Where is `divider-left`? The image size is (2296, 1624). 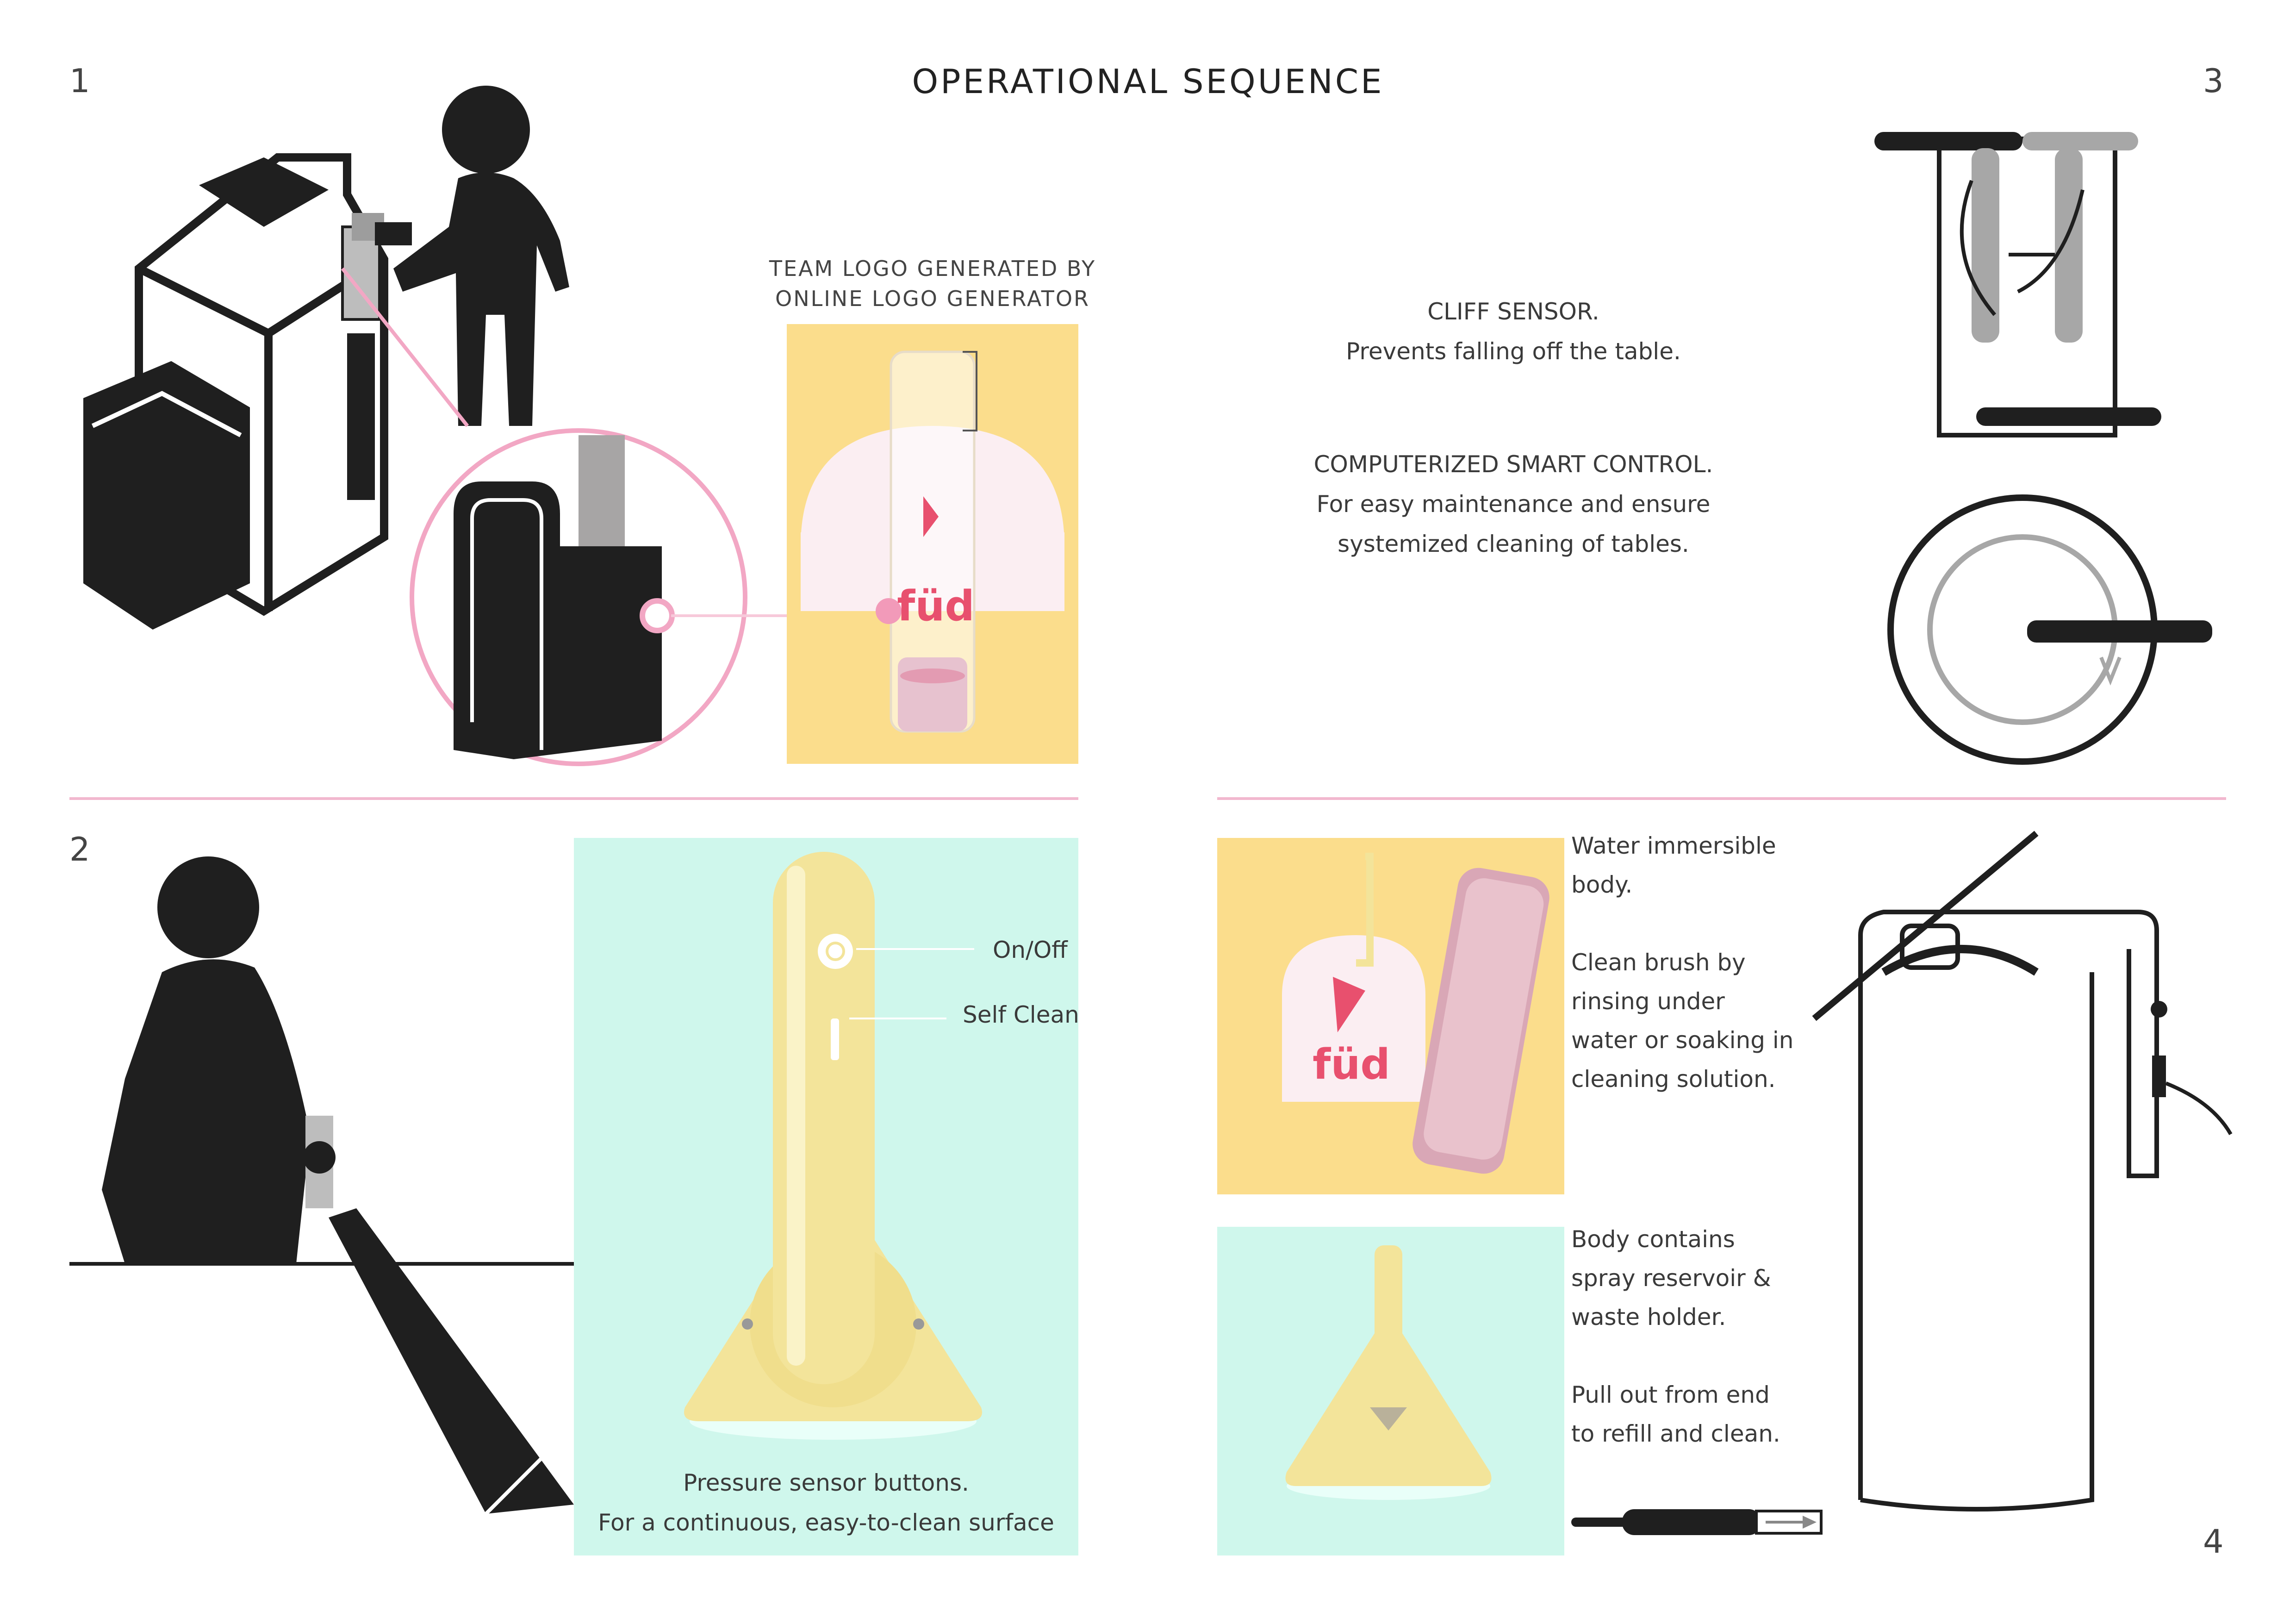
divider-left is located at coordinates (573, 798).